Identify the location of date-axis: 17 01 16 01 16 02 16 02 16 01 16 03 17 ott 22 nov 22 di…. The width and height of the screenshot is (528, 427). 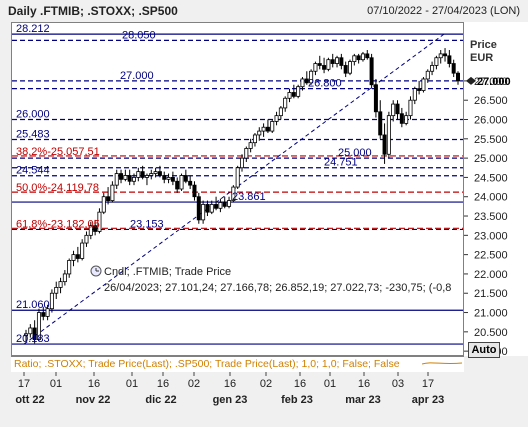
(237, 397).